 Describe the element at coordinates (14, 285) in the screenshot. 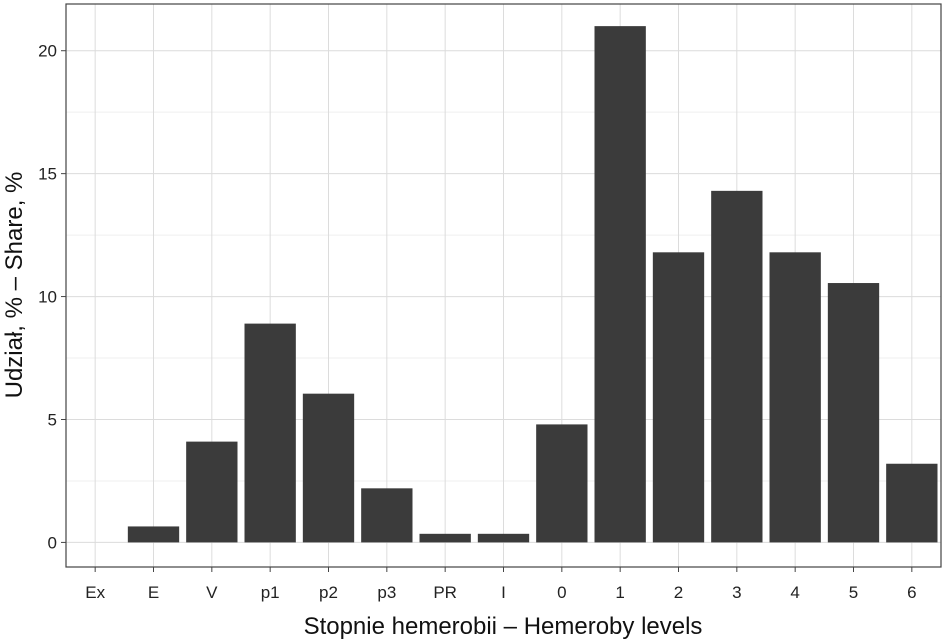

I see `y-axis-title: Udział, % – Share, %` at that location.